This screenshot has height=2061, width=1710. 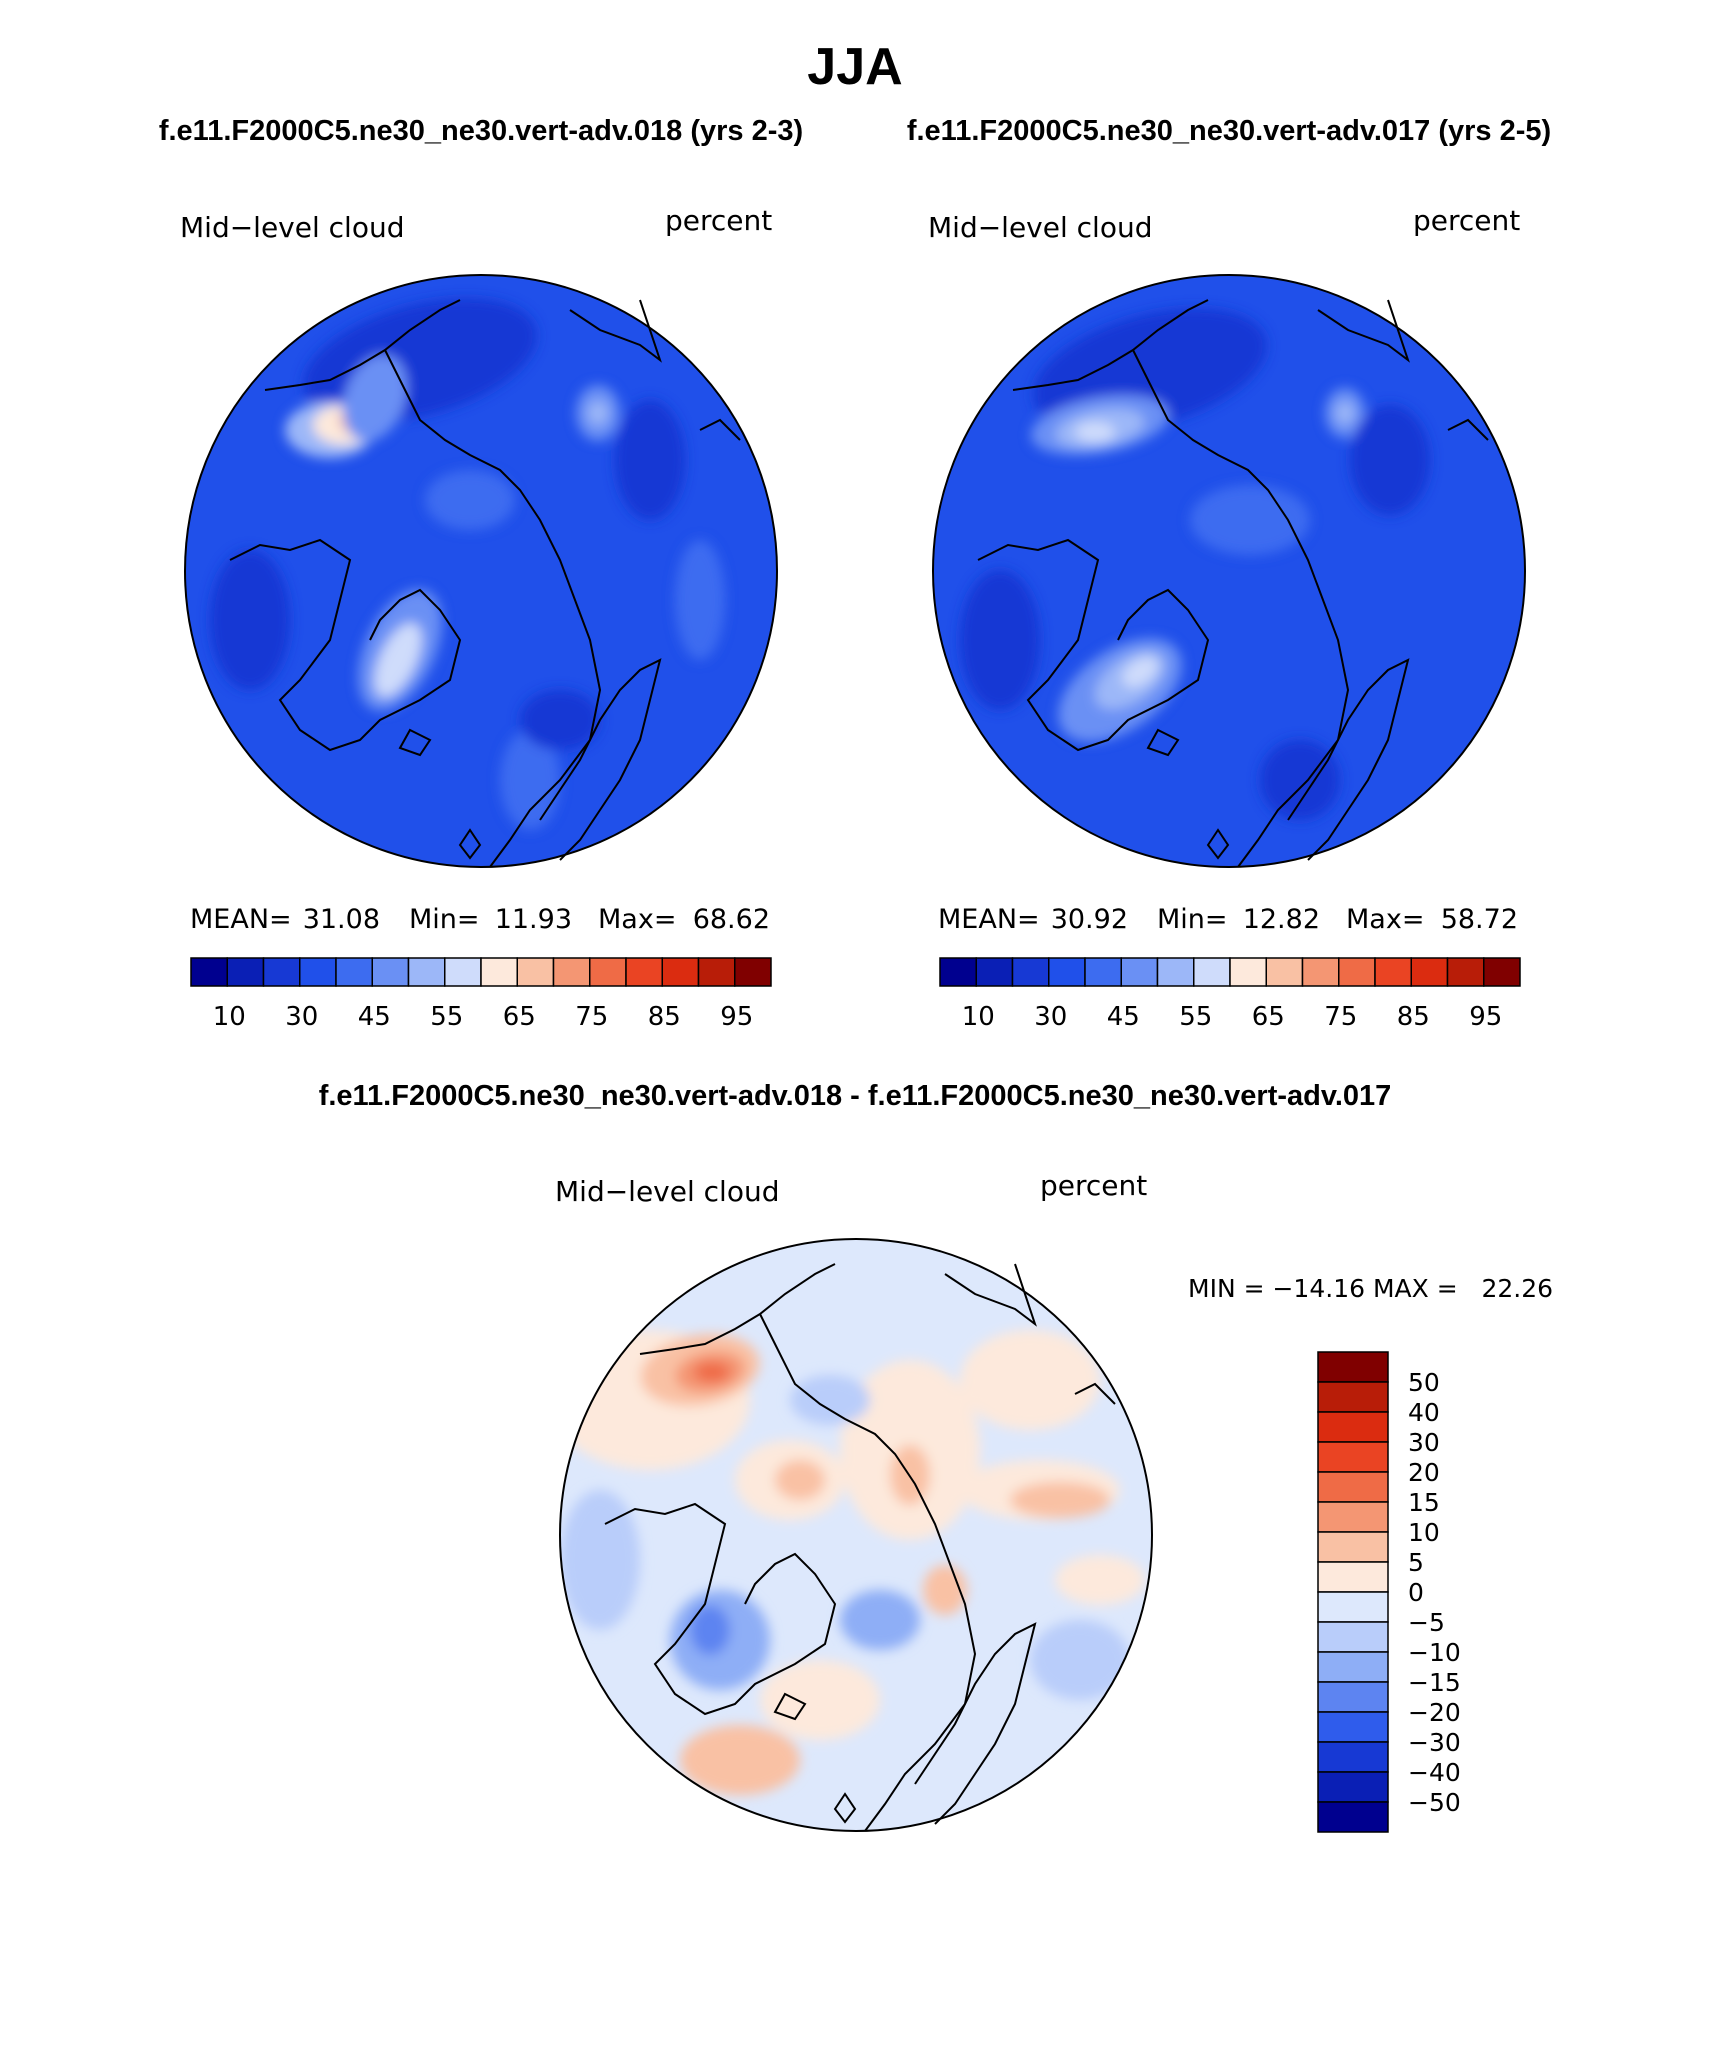 I want to click on colorbar-tick-label: −15, so click(x=1434, y=1682).